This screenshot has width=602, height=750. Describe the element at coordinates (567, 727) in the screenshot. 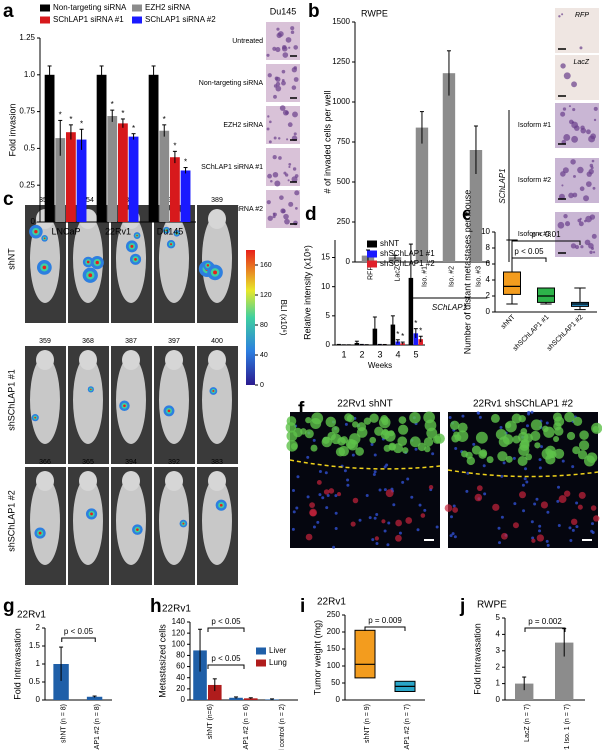

I see `x-tick-label: SChLAP1 Iso. 1 (n = 7)` at that location.